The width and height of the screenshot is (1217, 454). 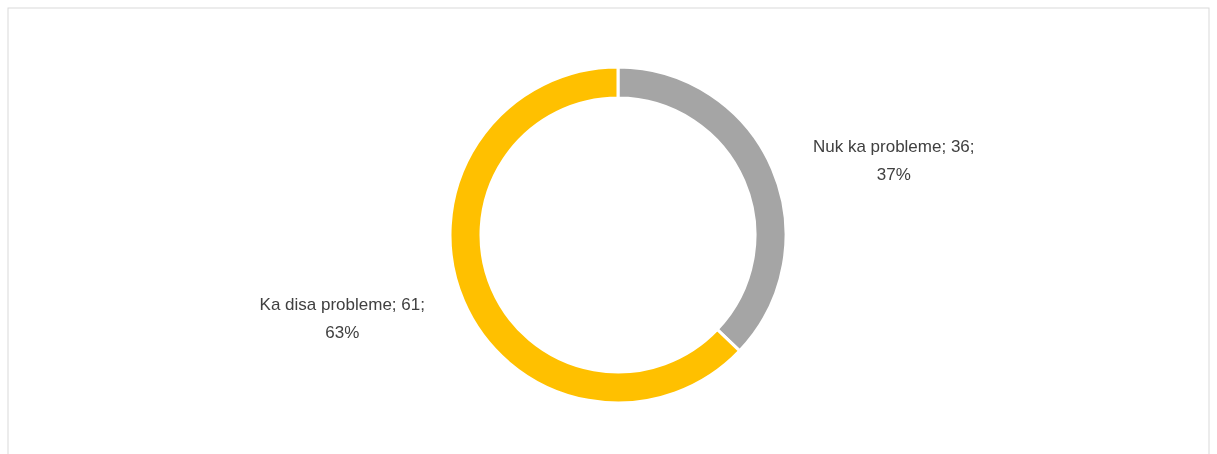 What do you see at coordinates (893, 161) in the screenshot?
I see `slice-label: Nuk ka probleme; 36; 37%` at bounding box center [893, 161].